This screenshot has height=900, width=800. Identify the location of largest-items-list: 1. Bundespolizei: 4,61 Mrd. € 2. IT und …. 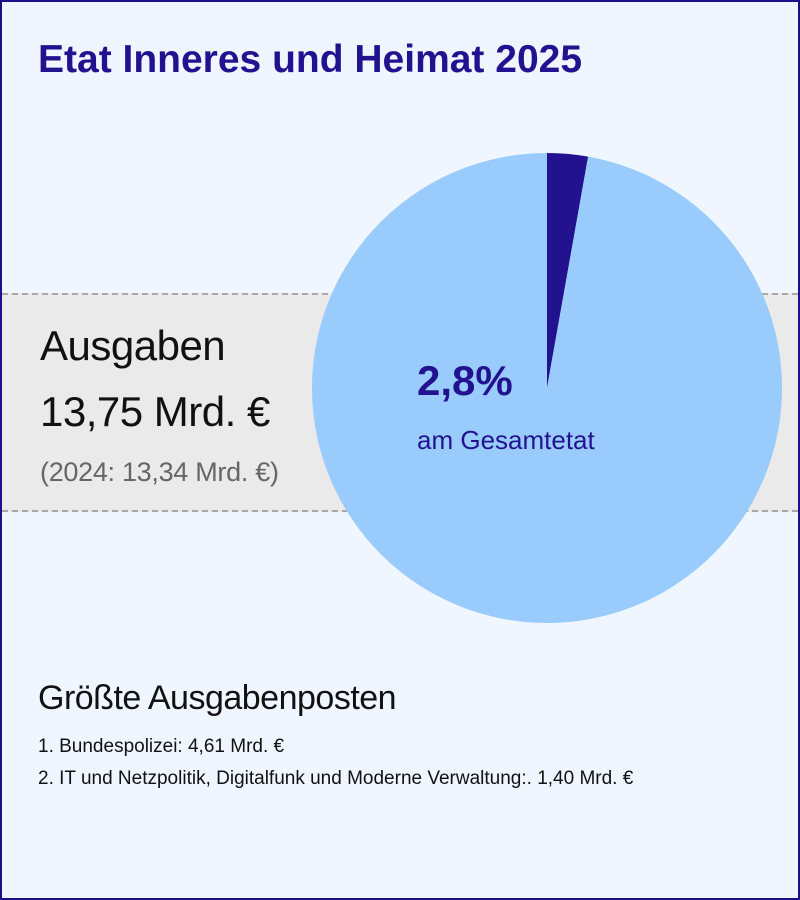
(335, 768).